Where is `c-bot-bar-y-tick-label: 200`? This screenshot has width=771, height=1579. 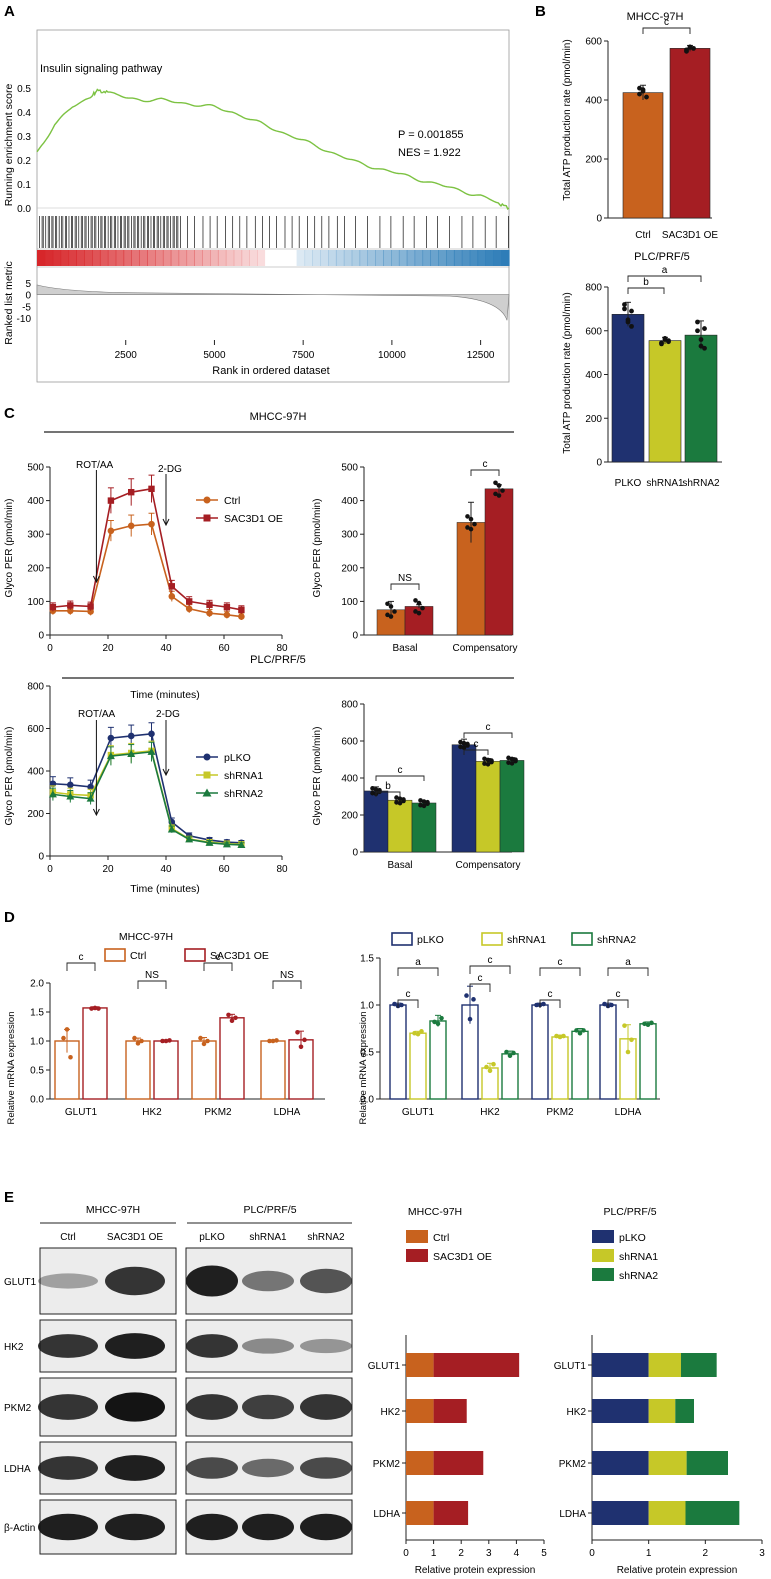
c-bot-bar-y-tick-label: 200 is located at coordinates (349, 816).